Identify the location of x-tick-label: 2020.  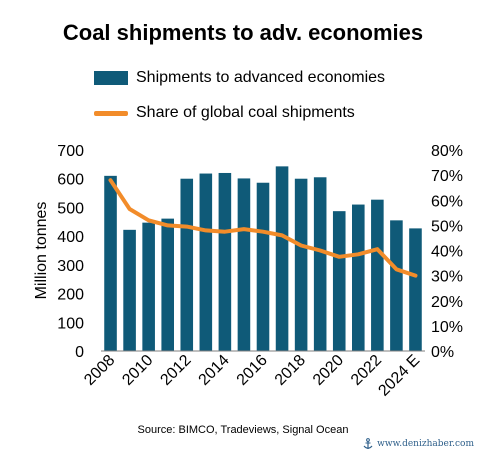
(328, 370).